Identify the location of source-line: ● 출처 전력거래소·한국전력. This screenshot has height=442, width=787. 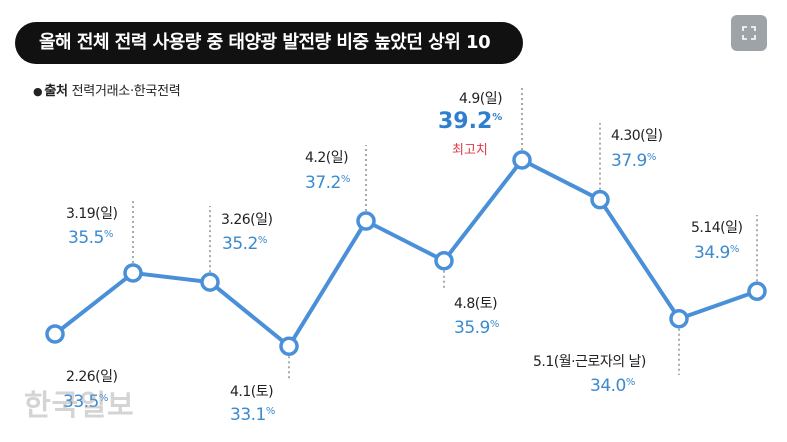
(107, 89).